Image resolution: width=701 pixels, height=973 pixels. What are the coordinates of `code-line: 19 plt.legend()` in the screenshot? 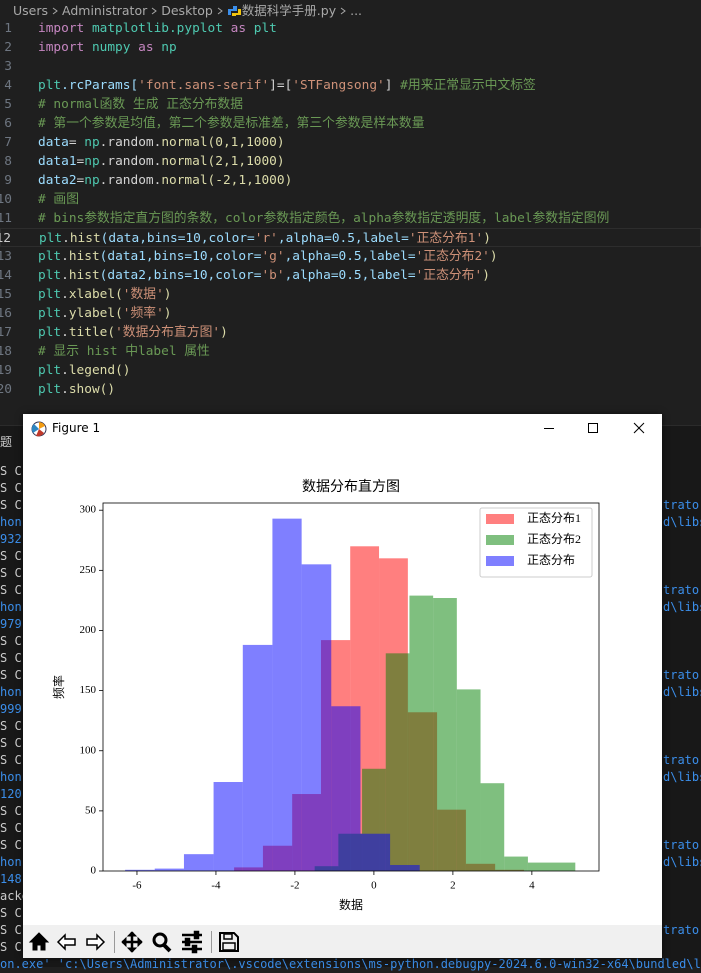 It's located at (350, 370).